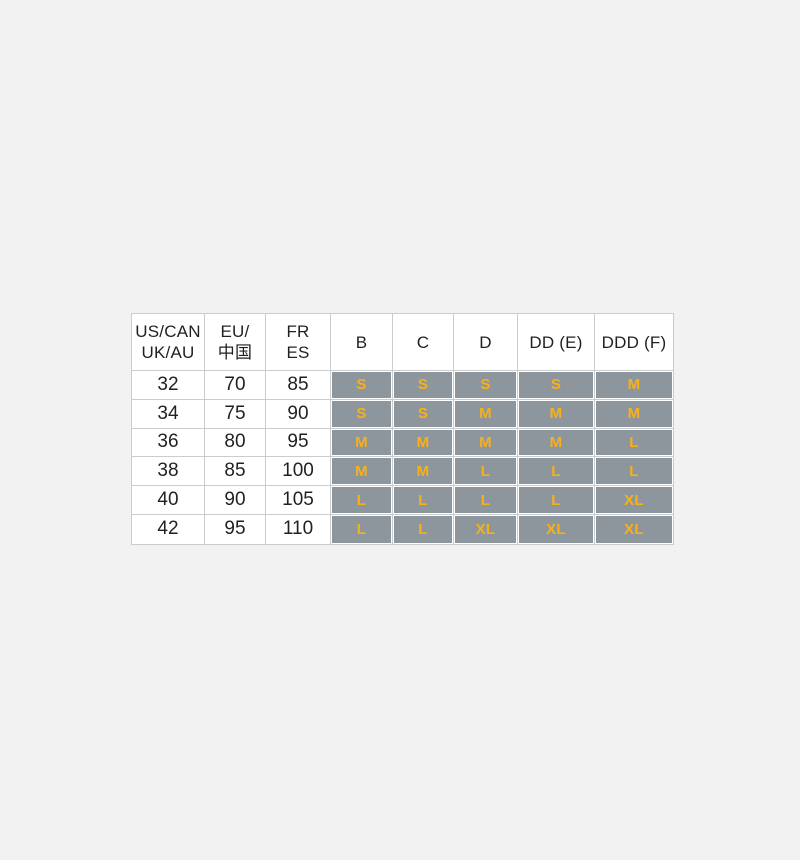 This screenshot has height=860, width=800. I want to click on header-label: FR, so click(298, 331).